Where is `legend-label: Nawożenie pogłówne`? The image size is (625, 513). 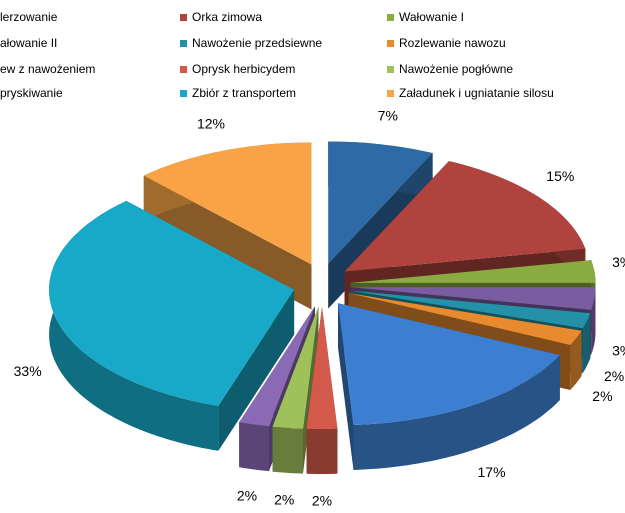 legend-label: Nawożenie pogłówne is located at coordinates (456, 69).